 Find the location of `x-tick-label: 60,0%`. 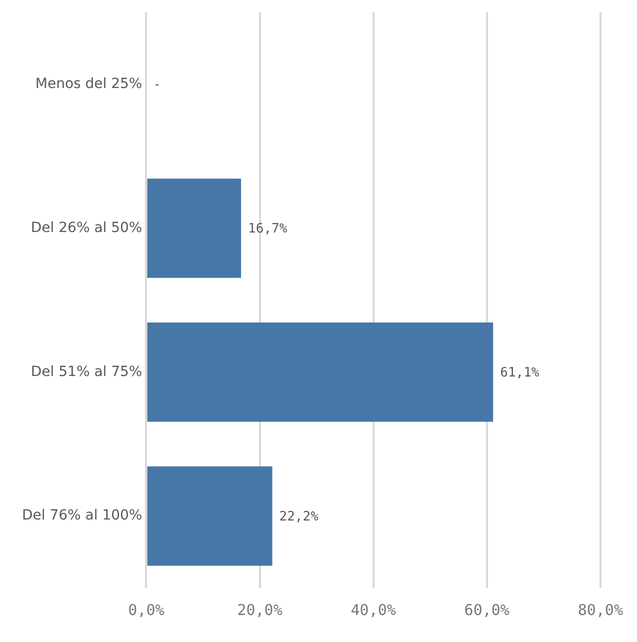

x-tick-label: 60,0% is located at coordinates (487, 609).